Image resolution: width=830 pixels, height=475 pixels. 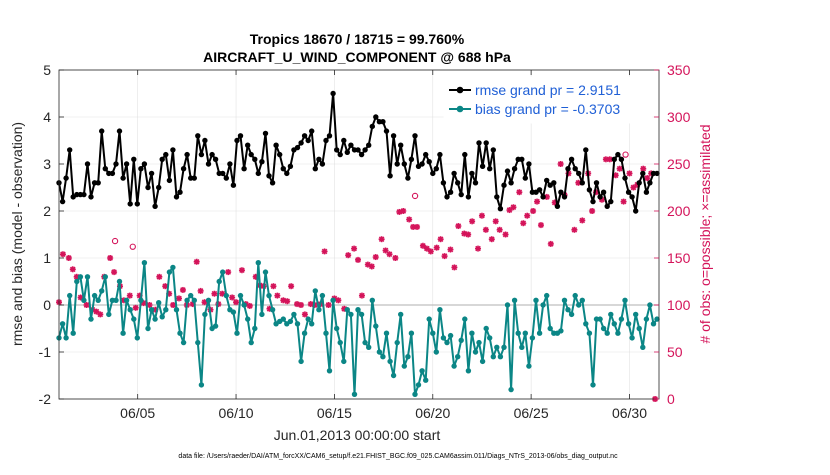 I want to click on y-axis-label: rmse and bias (model - observation), so click(x=17, y=234).